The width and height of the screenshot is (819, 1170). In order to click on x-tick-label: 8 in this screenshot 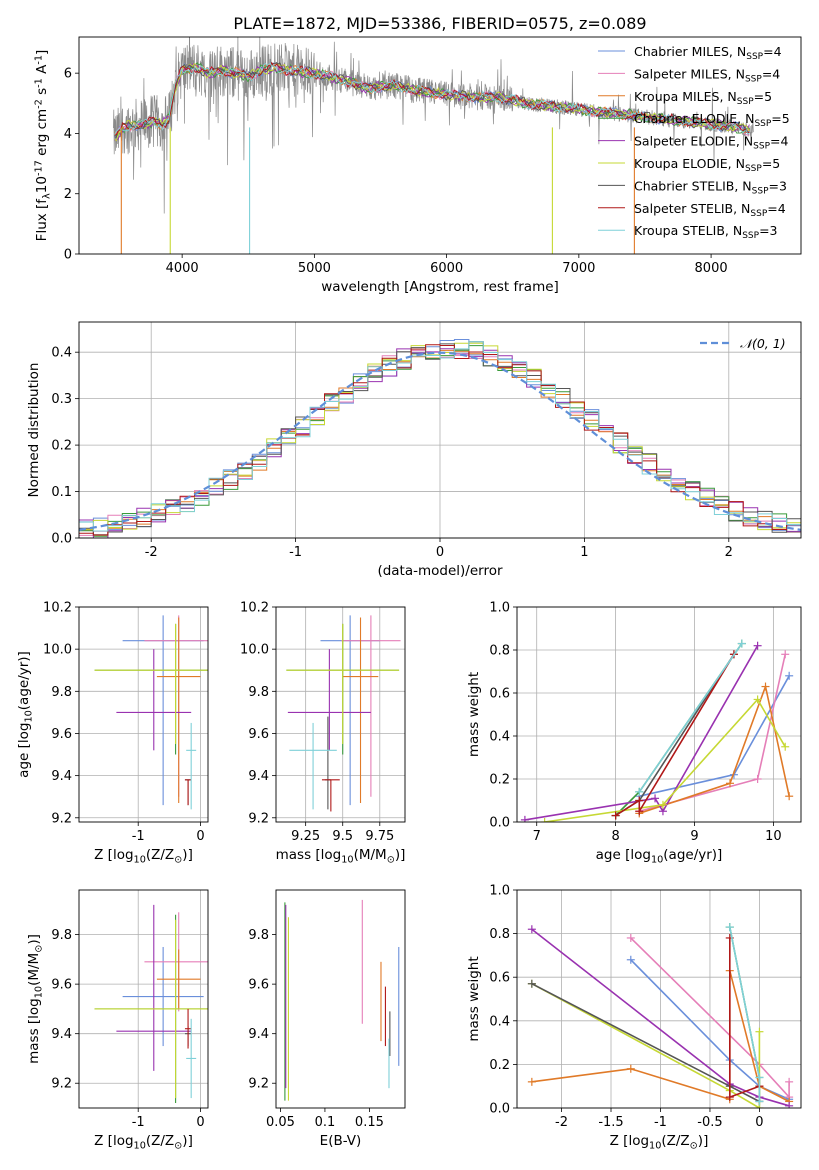, I will do `click(615, 836)`.